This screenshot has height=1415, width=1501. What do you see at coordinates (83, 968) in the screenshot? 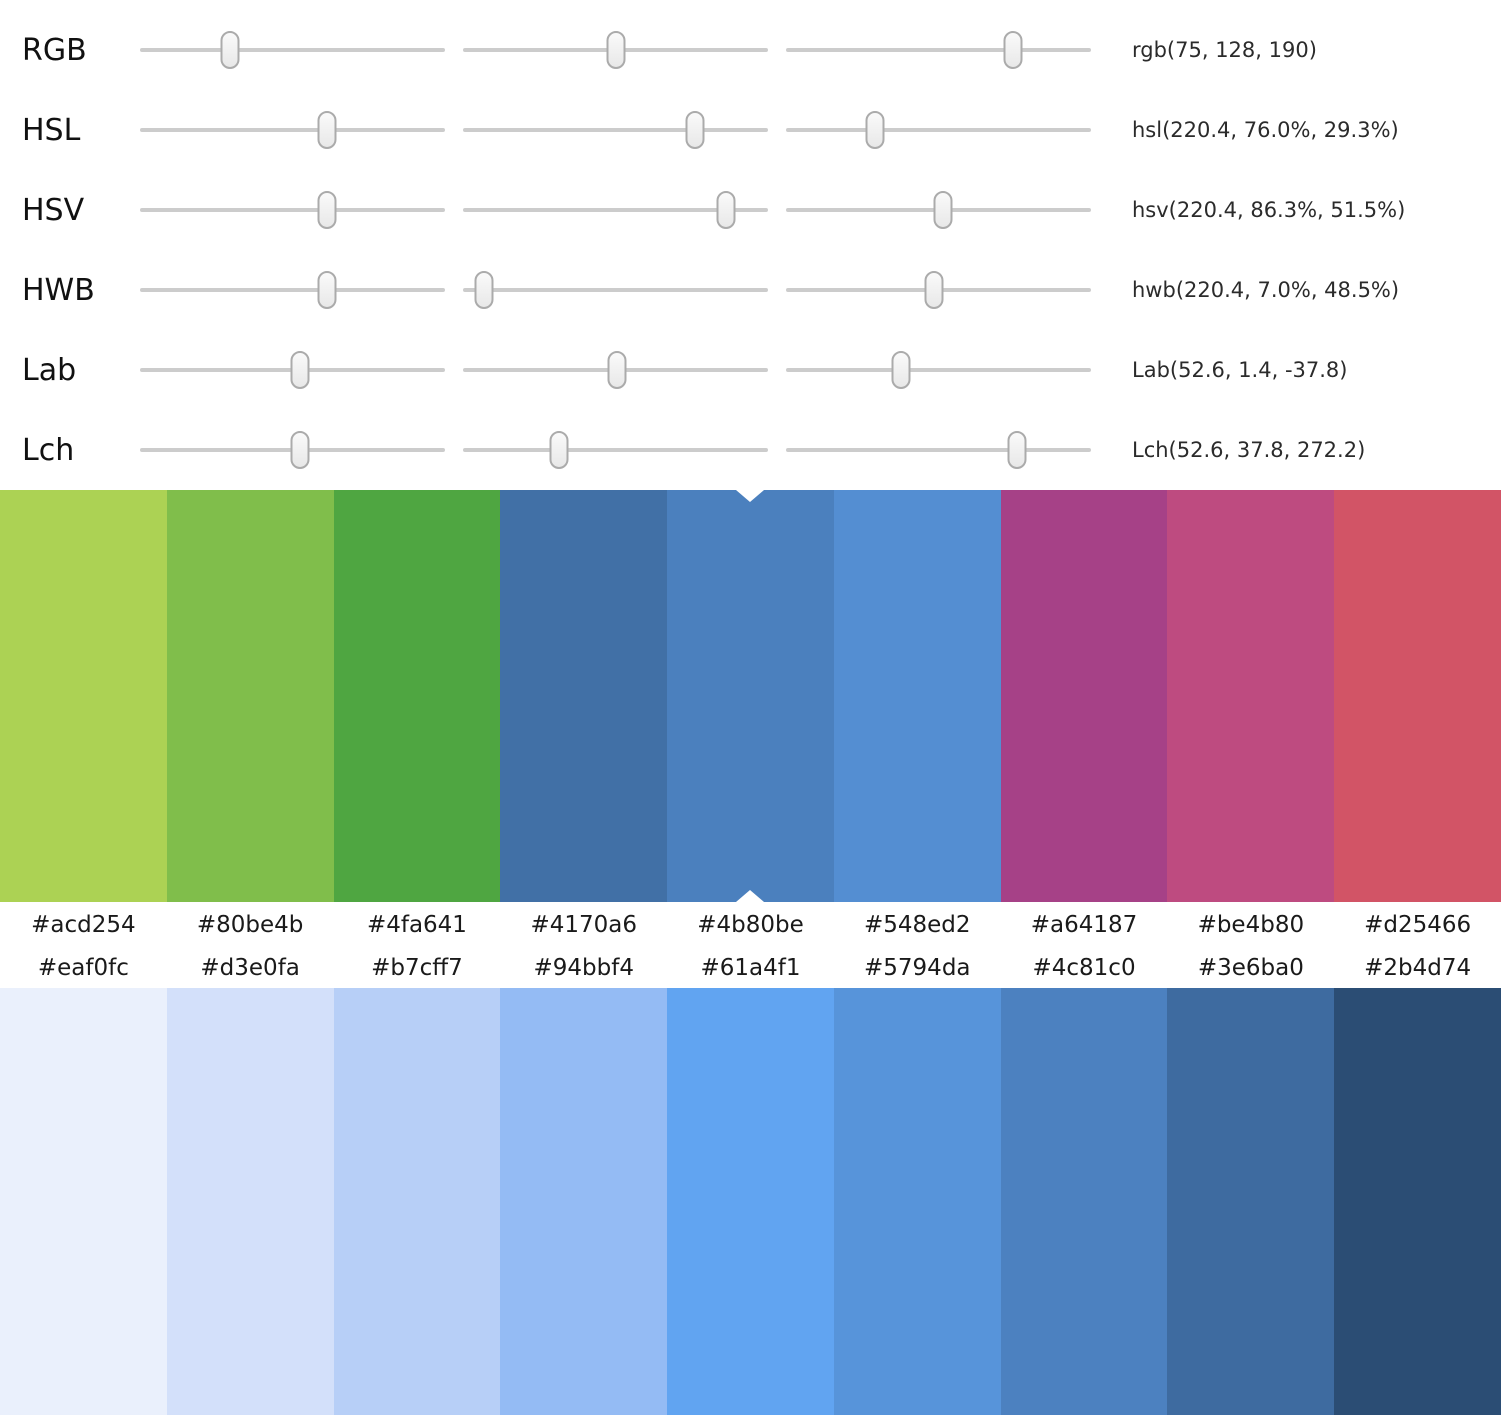
I see `hex-label: #eaf0fc` at bounding box center [83, 968].